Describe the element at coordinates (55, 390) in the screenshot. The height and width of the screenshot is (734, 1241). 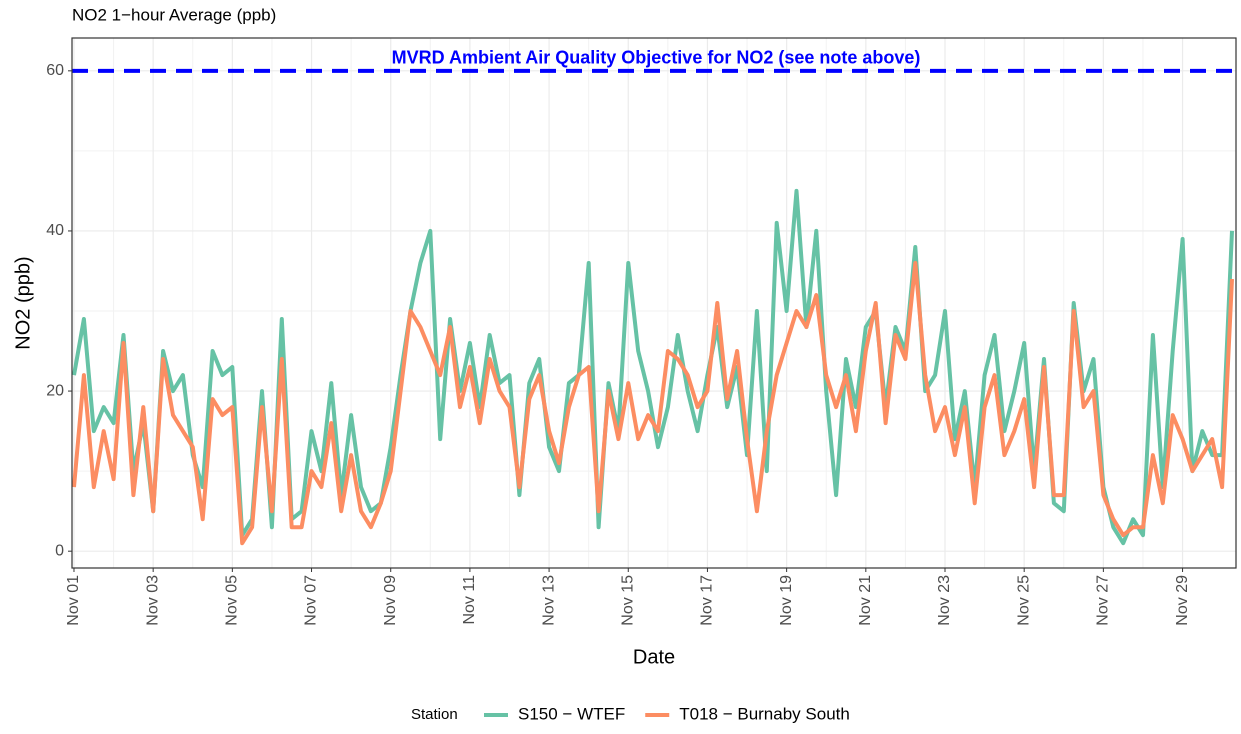
I see `y-tick-label: 20` at that location.